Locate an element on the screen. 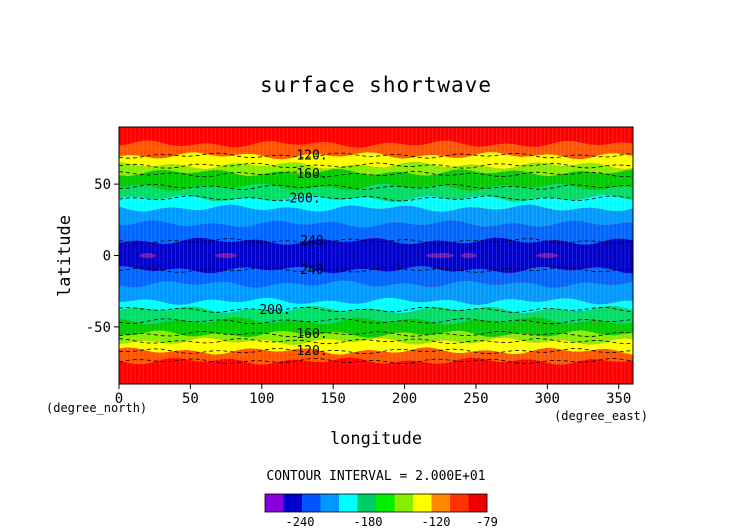 The width and height of the screenshot is (752, 532). y-axis: -50 0 50 is located at coordinates (102, 256).